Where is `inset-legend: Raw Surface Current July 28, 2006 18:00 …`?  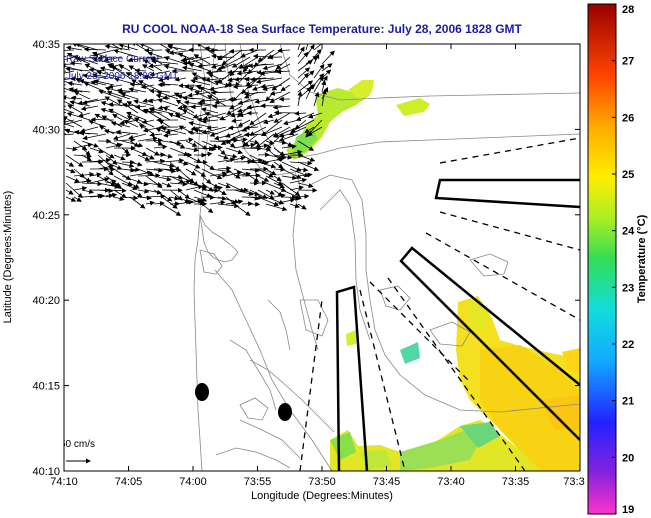
inset-legend: Raw Surface Current July 28, 2006 18:00 … is located at coordinates (122, 68).